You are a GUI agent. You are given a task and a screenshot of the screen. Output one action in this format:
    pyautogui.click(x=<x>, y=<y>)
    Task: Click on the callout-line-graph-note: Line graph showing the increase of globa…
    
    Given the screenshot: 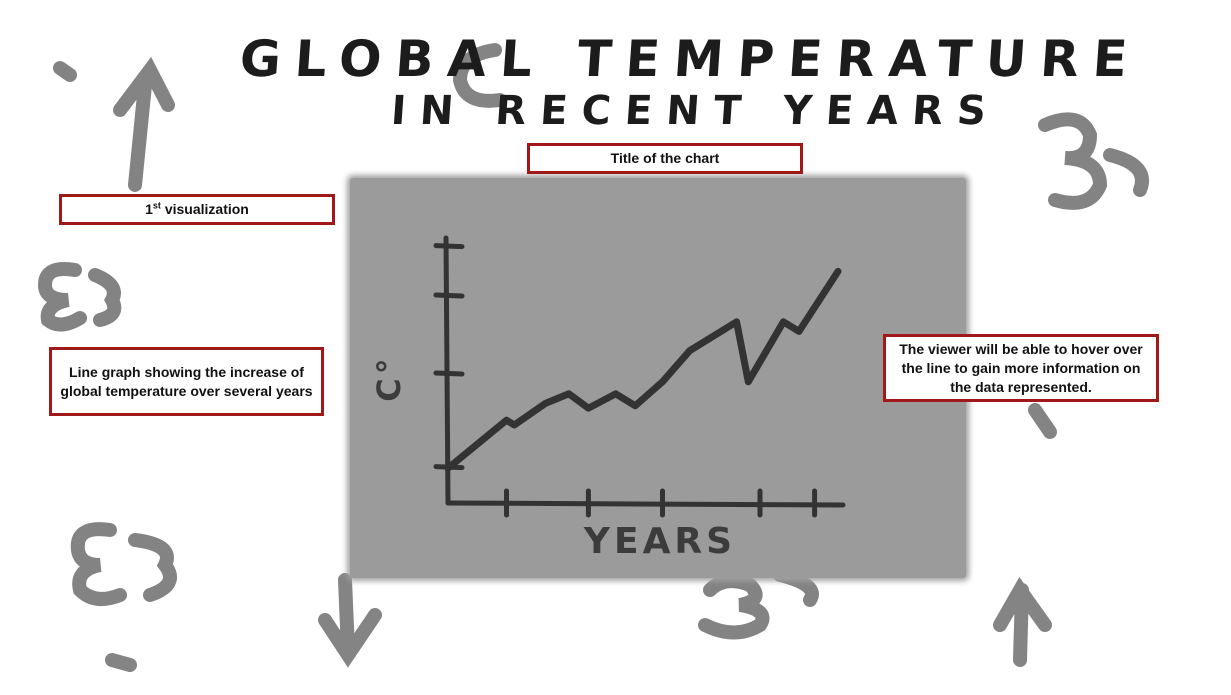 What is the action you would take?
    pyautogui.click(x=186, y=381)
    